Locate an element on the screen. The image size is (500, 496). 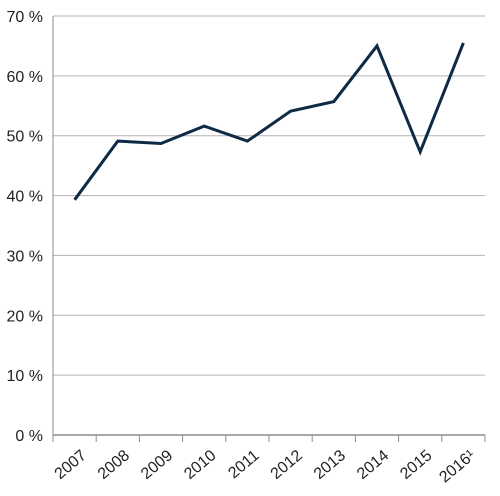
x-tick-label: 2008 is located at coordinates (114, 465).